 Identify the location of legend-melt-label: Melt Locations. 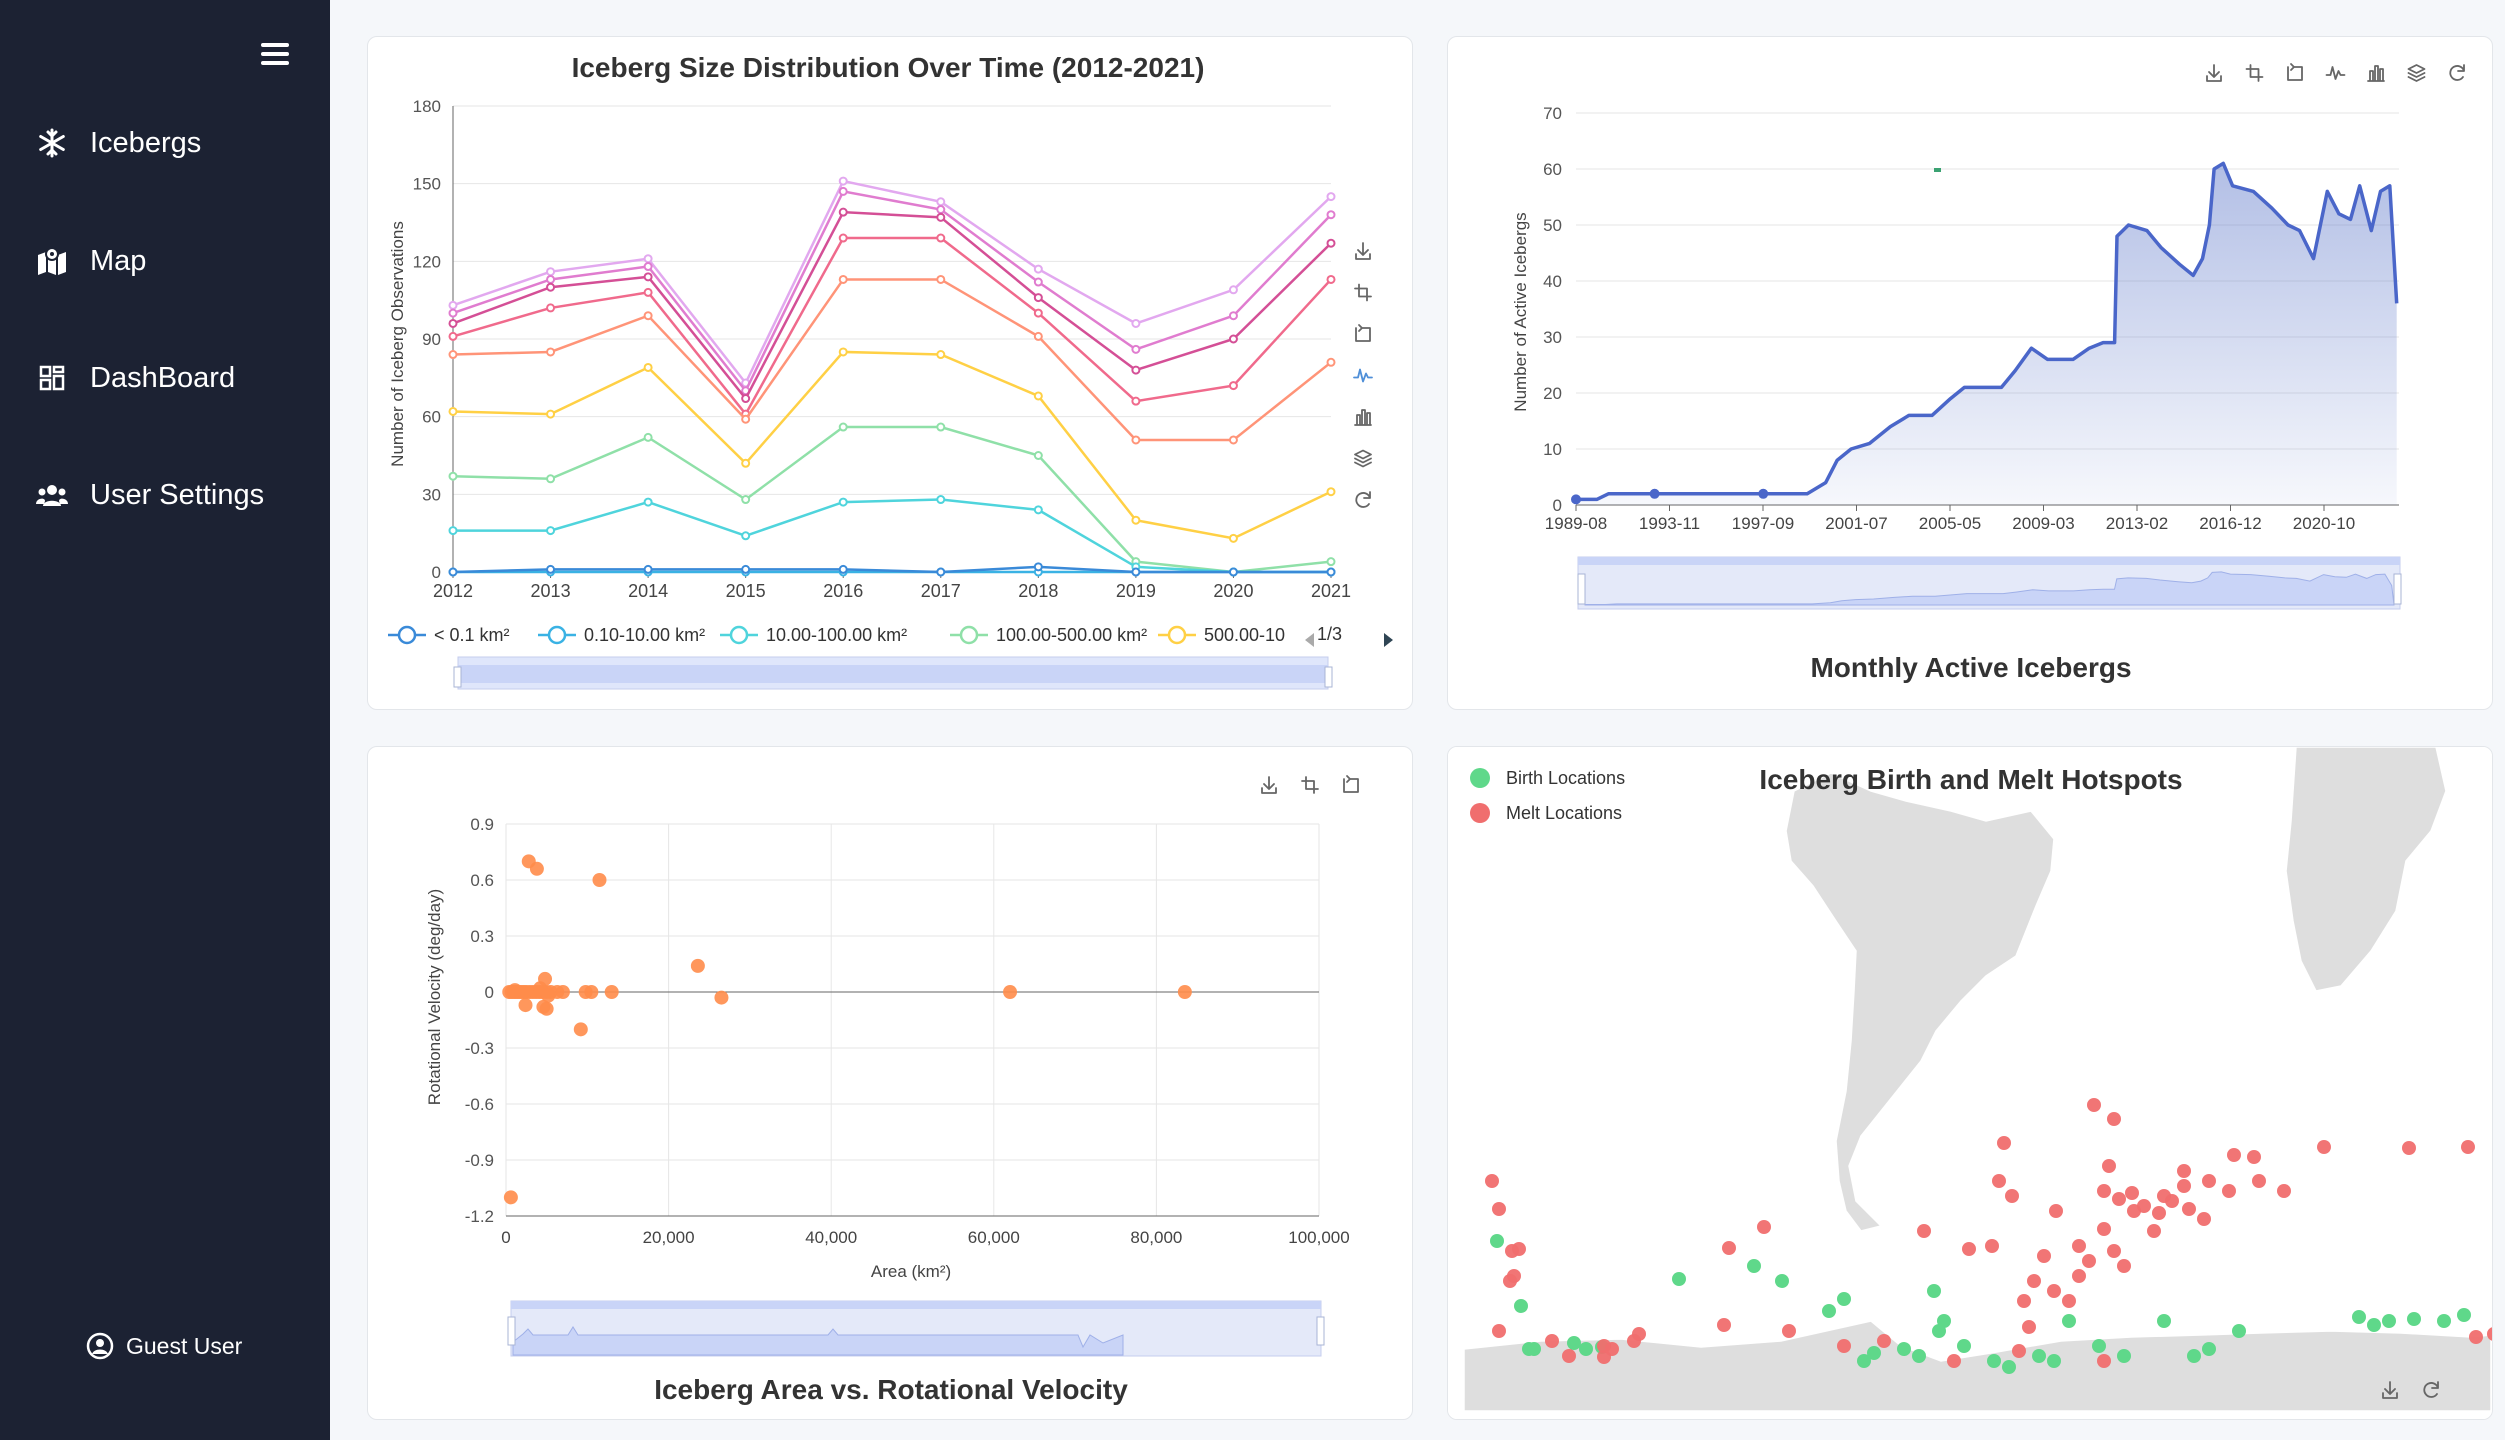
(1564, 813).